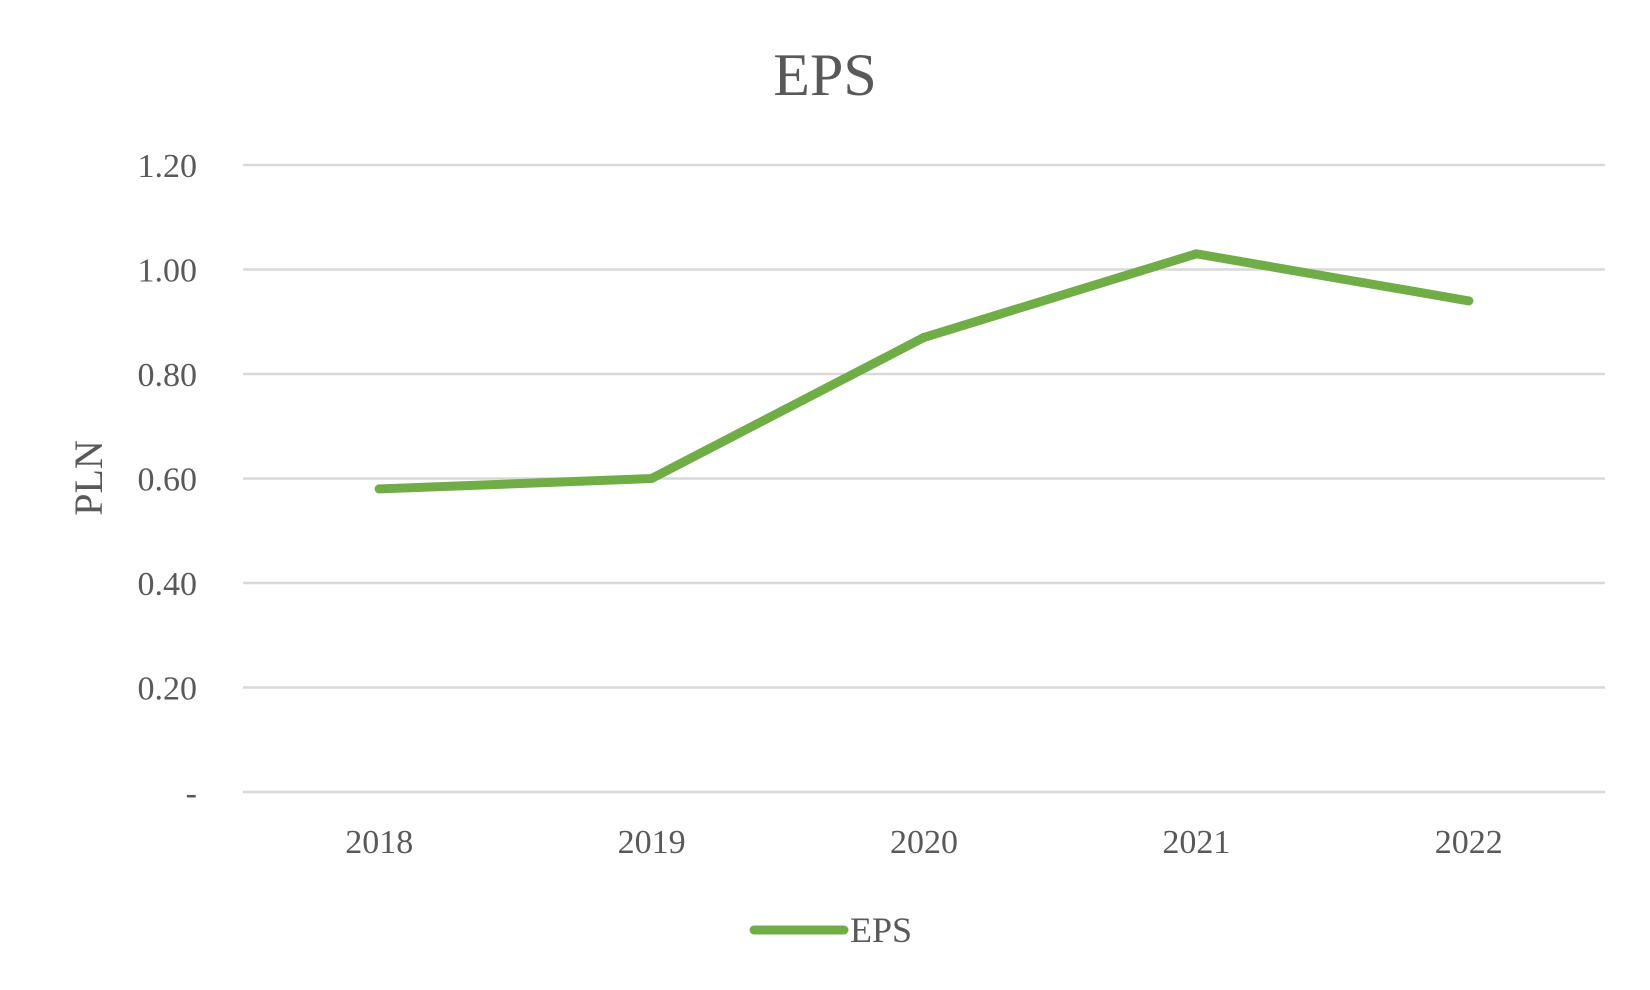 This screenshot has width=1650, height=990. I want to click on data-point-2022, so click(1469, 301).